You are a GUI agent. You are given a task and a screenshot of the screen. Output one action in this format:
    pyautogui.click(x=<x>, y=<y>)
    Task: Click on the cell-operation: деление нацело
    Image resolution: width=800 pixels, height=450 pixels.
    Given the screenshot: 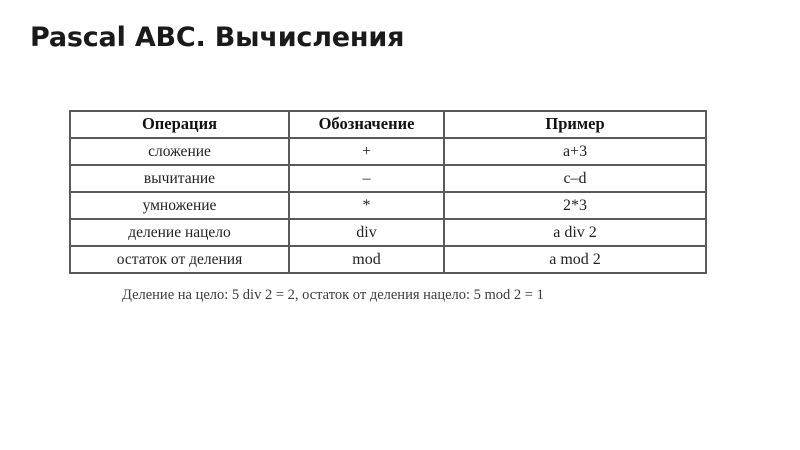 What is the action you would take?
    pyautogui.click(x=179, y=232)
    